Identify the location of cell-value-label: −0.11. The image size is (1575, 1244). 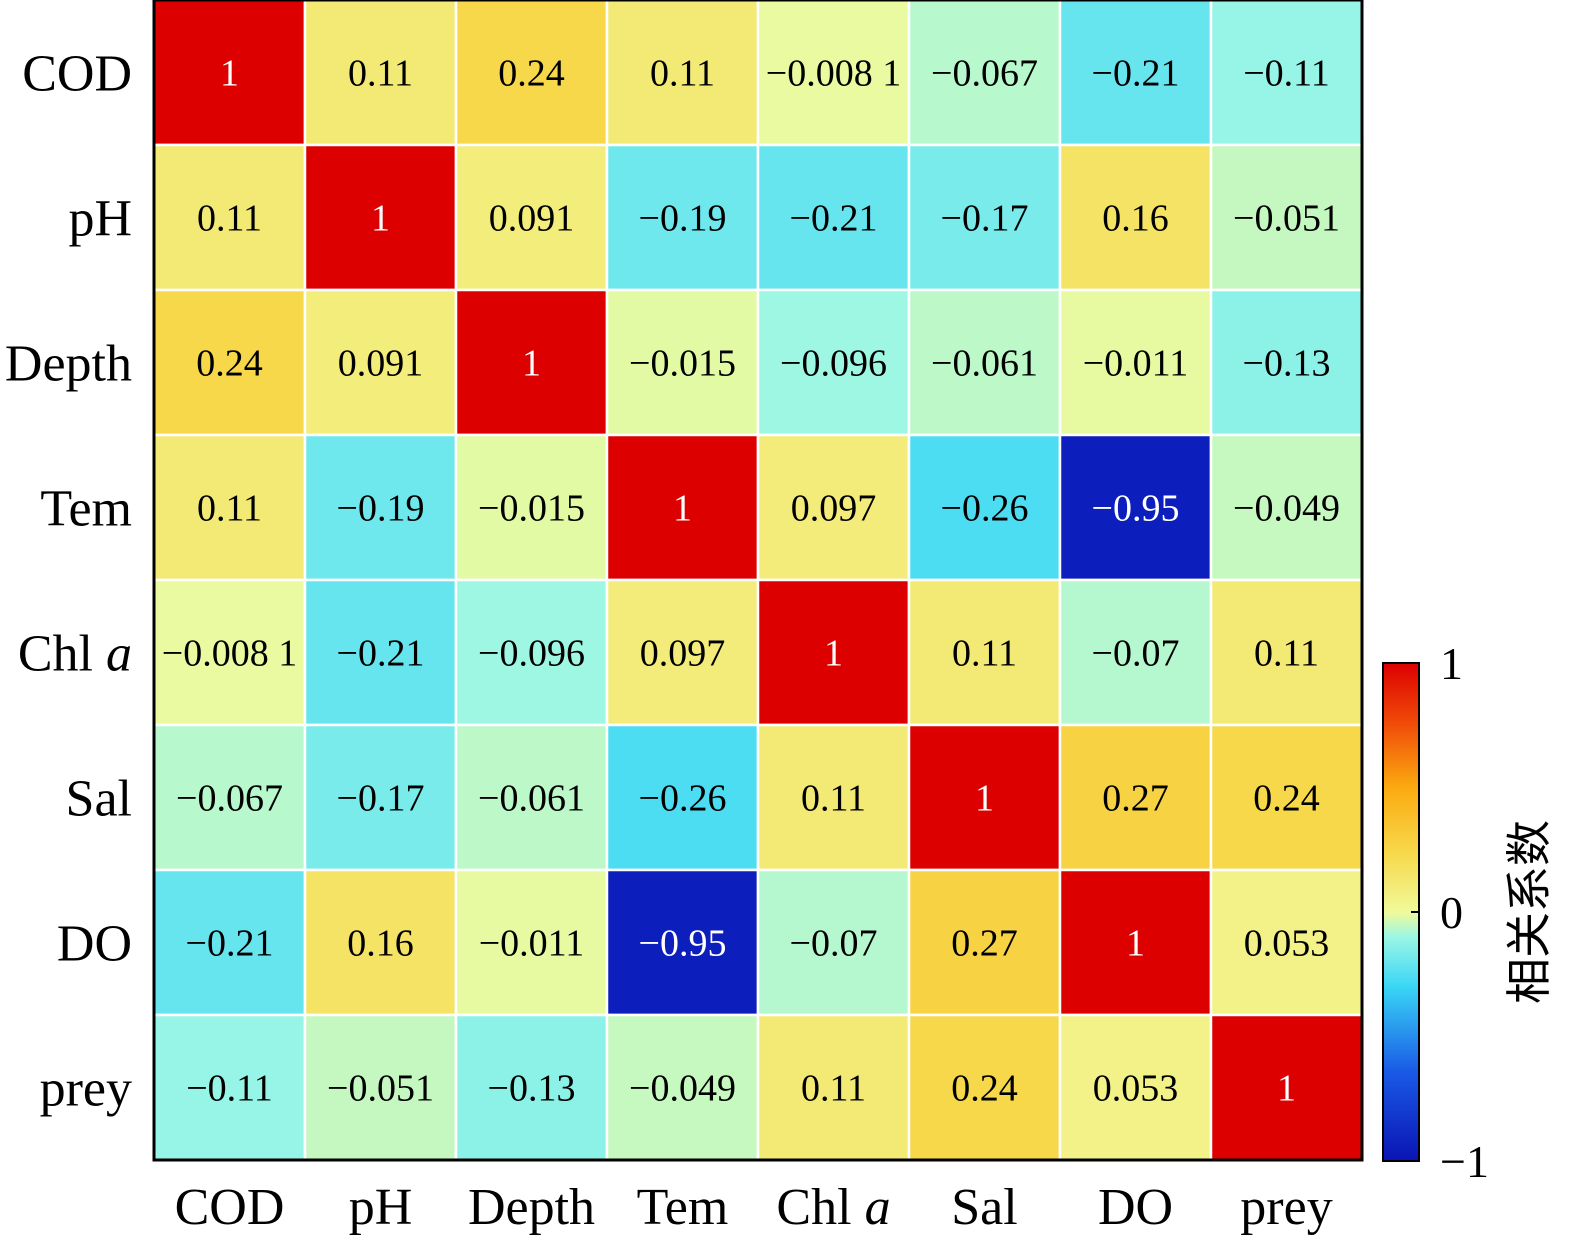
(229, 1089).